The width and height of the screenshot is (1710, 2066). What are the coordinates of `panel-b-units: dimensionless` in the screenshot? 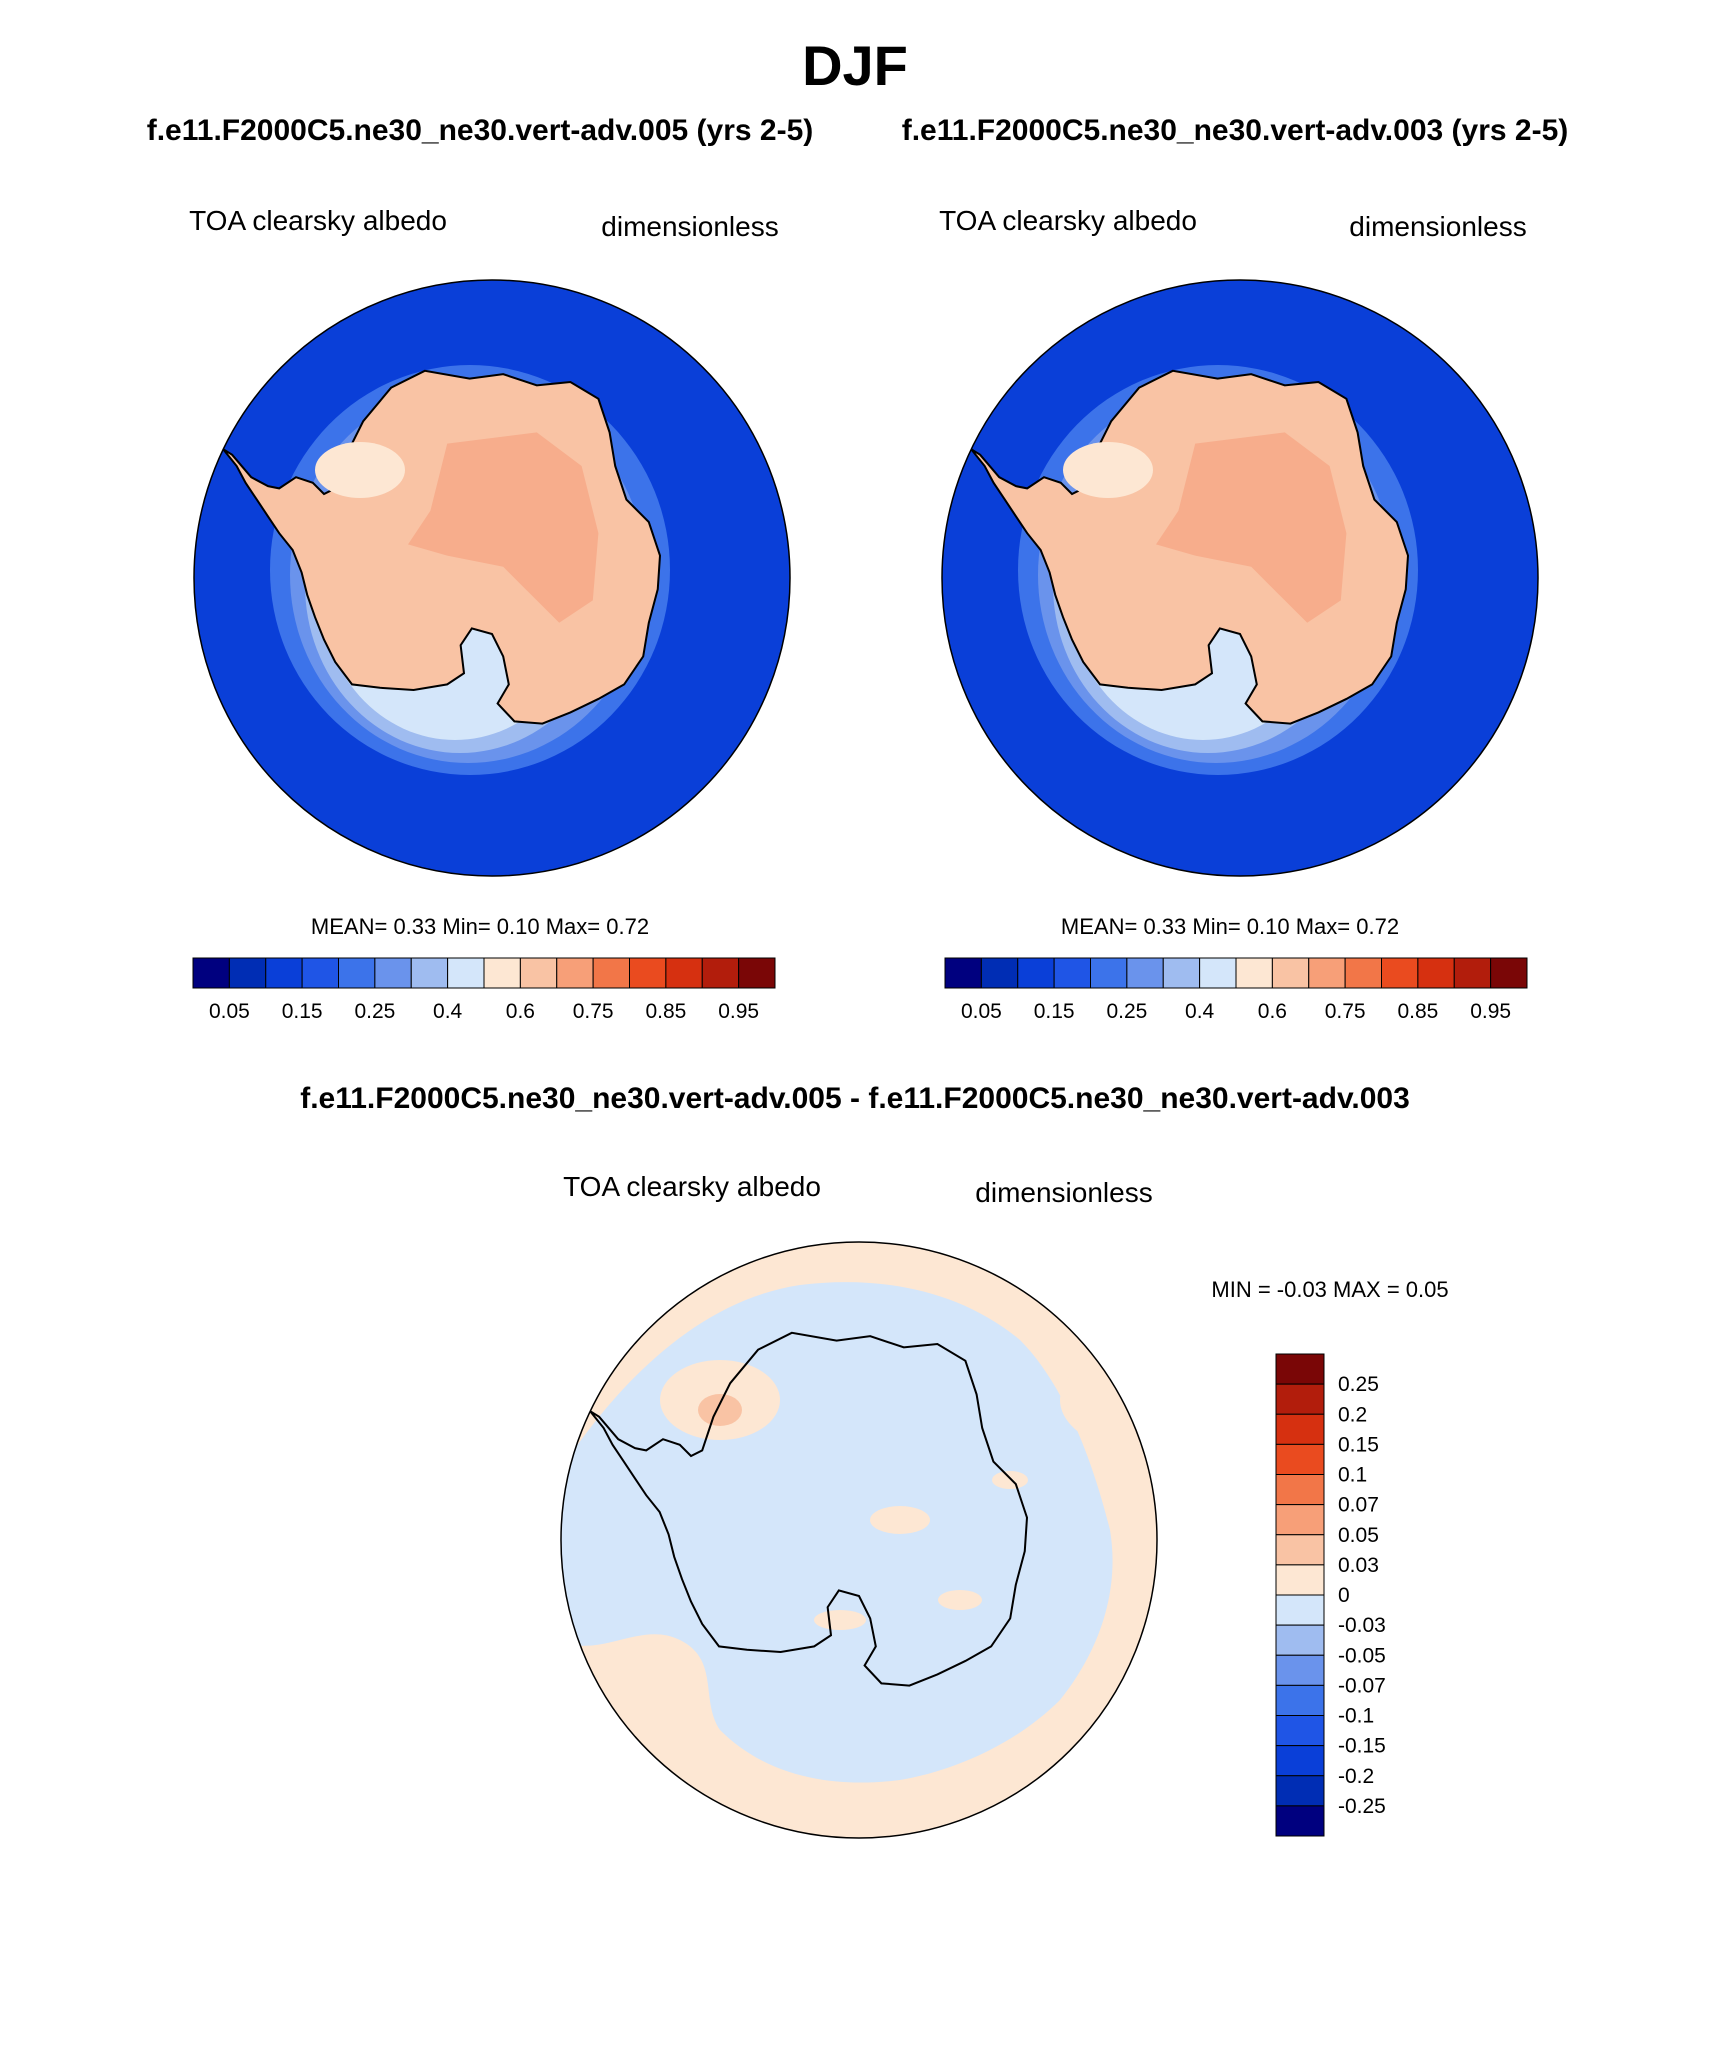 It's located at (1437, 226).